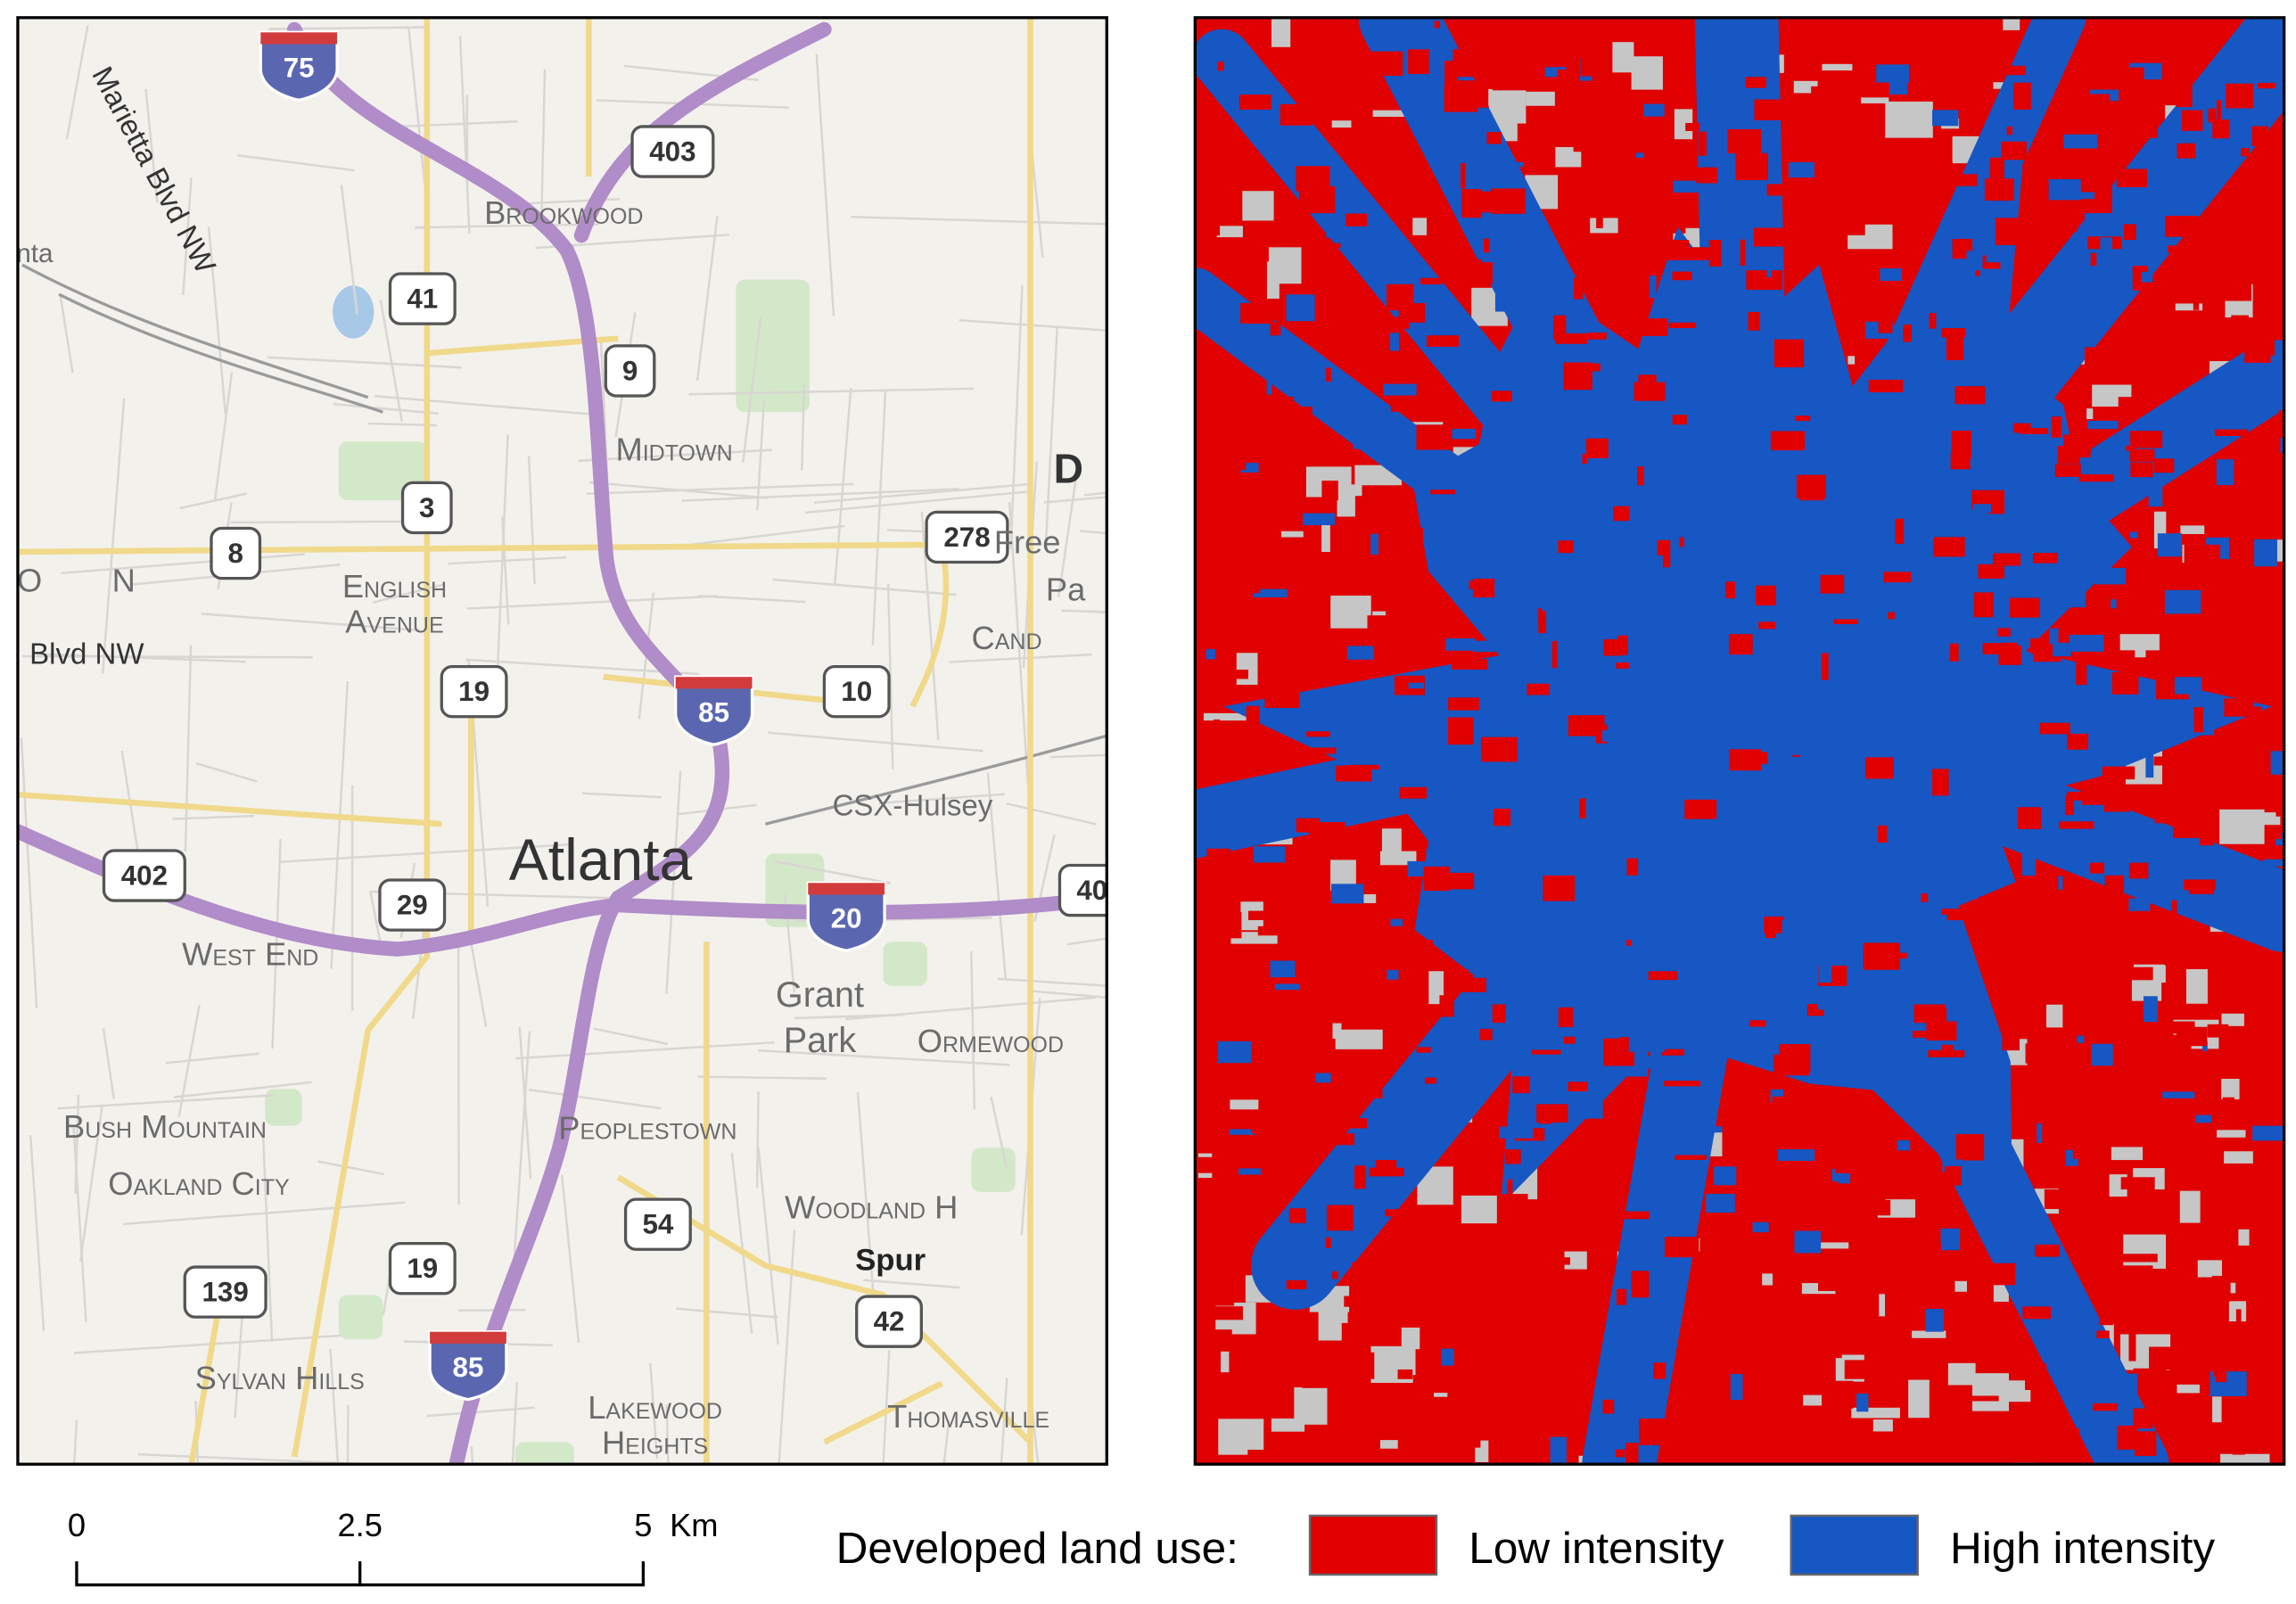 This screenshot has height=1604, width=2296. Describe the element at coordinates (846, 916) in the screenshot. I see `interstate-shield` at that location.